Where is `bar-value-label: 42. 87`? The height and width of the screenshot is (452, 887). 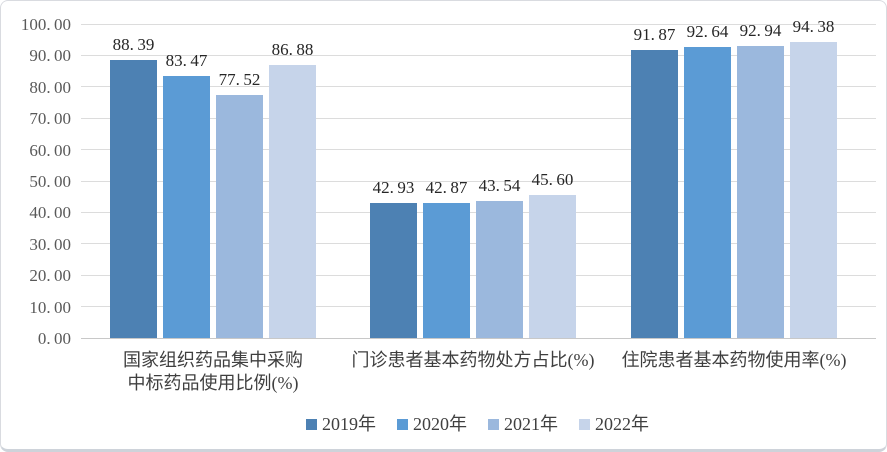
bar-value-label: 42. 87 is located at coordinates (446, 188).